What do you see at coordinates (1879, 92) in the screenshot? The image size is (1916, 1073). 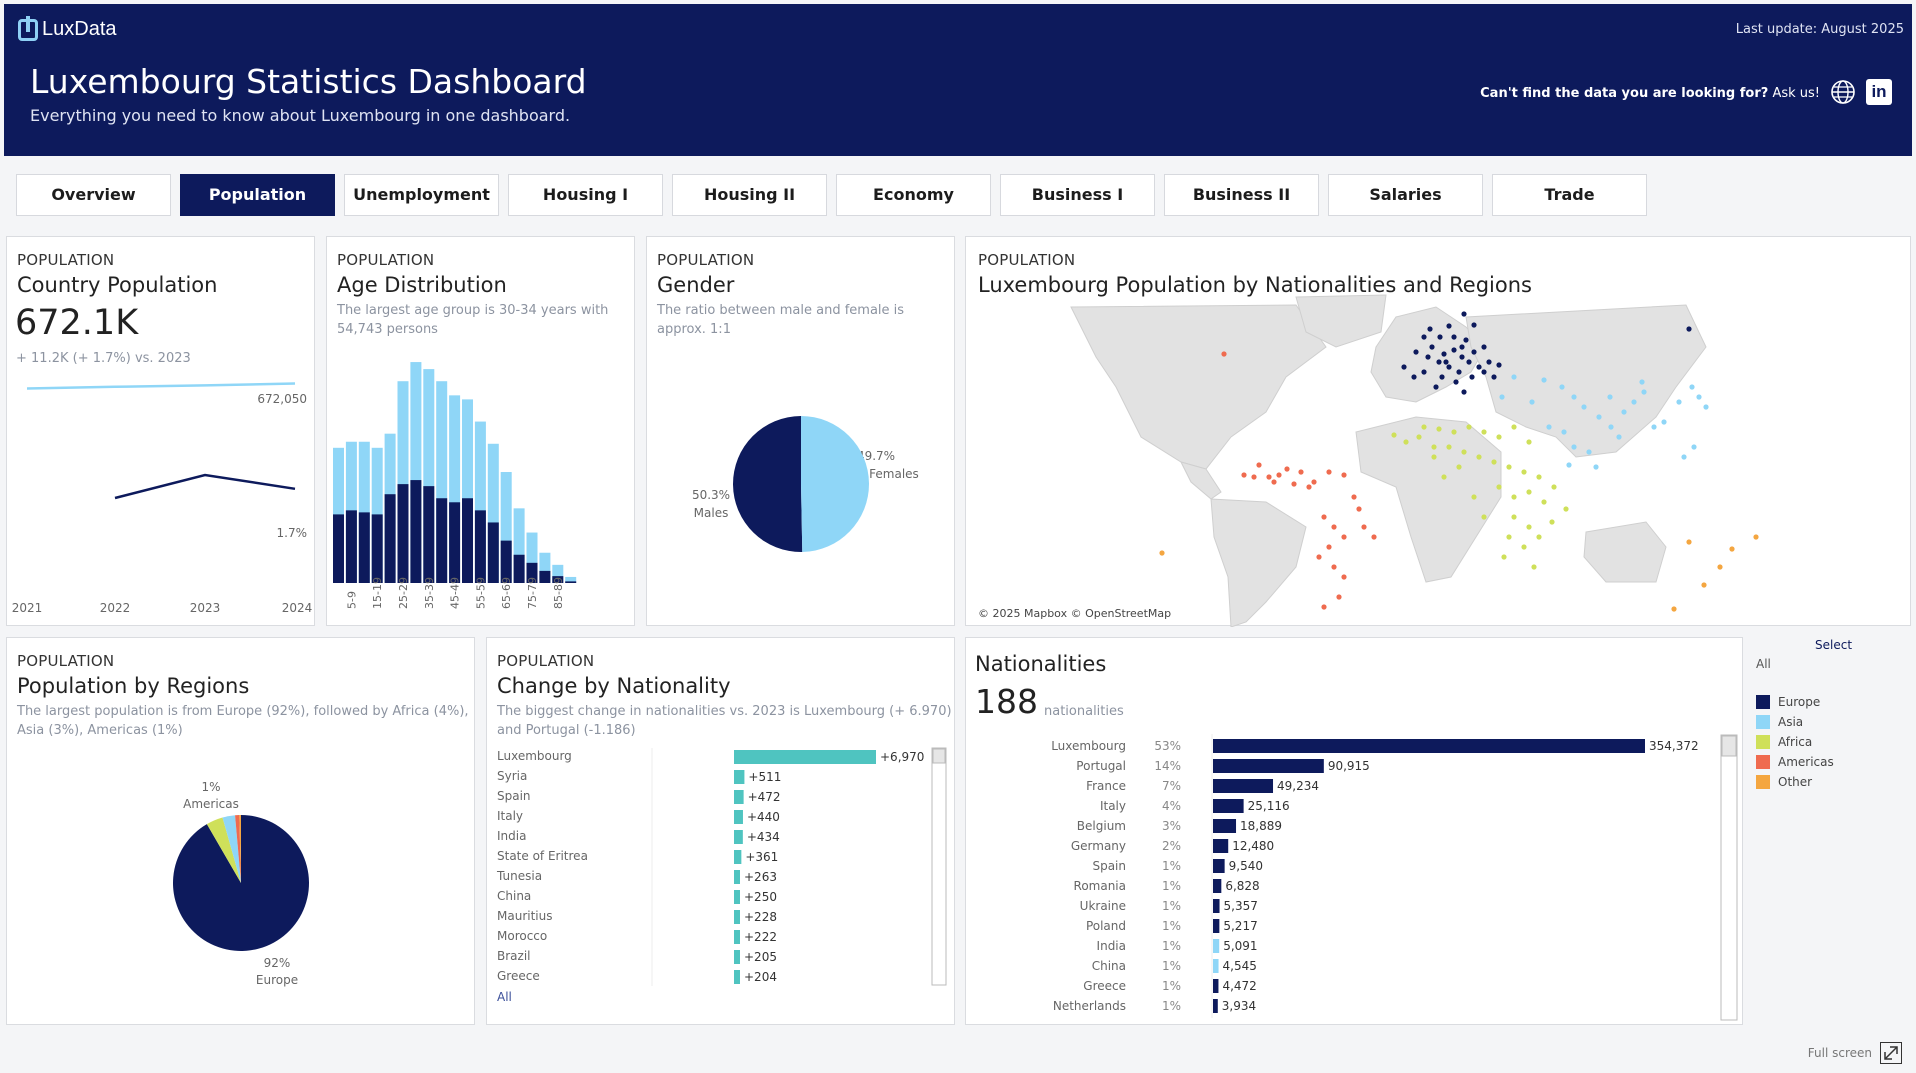 I see `linkedin-icon: in` at bounding box center [1879, 92].